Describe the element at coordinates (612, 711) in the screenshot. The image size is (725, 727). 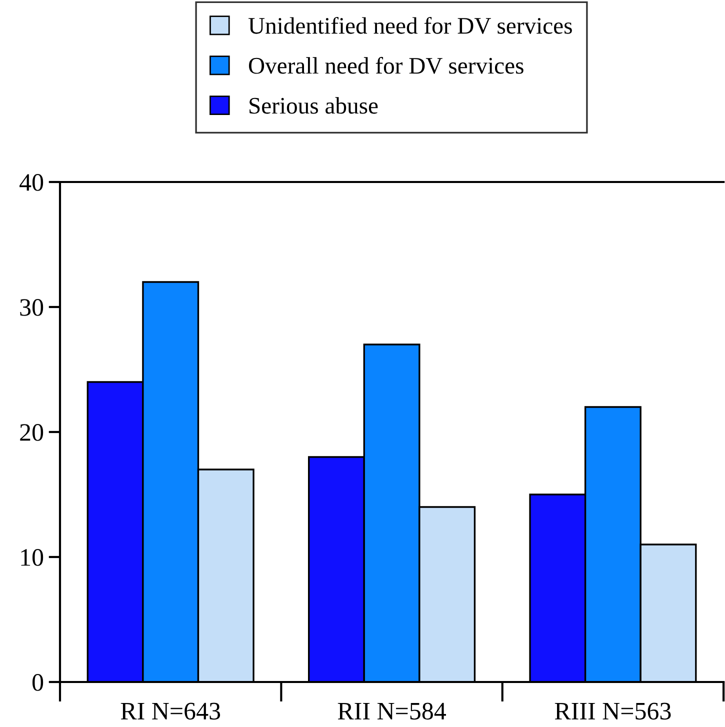
I see `x-tick-label: RIII N=563` at that location.